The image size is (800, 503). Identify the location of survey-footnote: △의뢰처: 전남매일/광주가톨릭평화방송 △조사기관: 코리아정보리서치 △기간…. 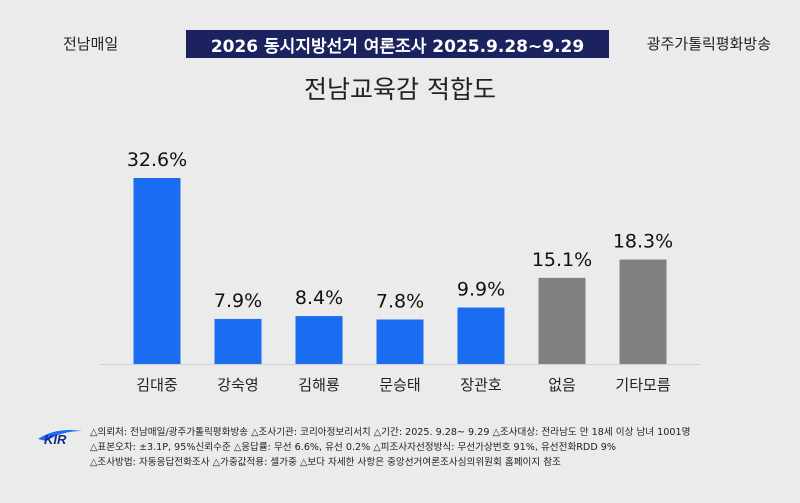
(390, 447).